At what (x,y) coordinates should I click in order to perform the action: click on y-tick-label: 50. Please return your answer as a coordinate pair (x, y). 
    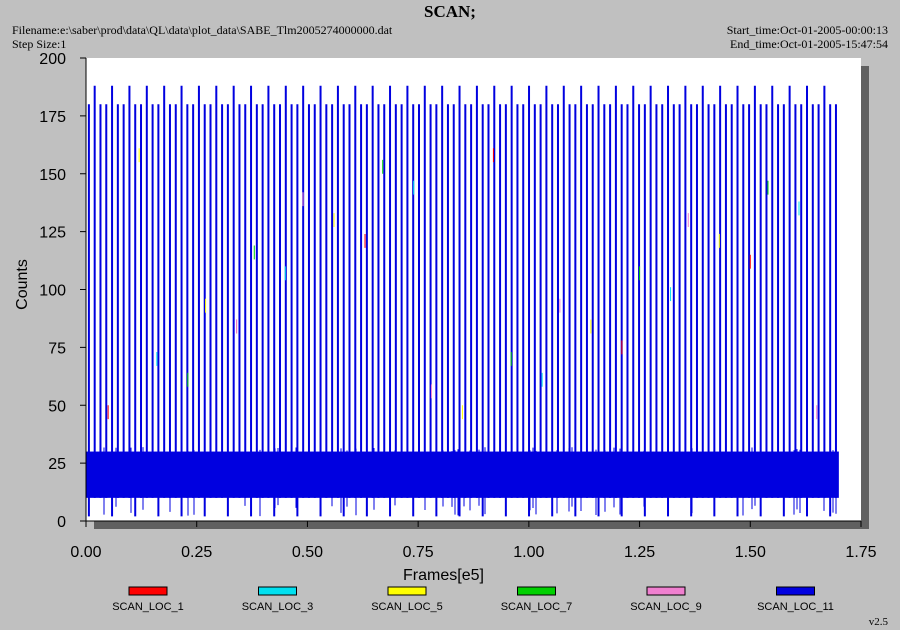
    Looking at the image, I should click on (57, 406).